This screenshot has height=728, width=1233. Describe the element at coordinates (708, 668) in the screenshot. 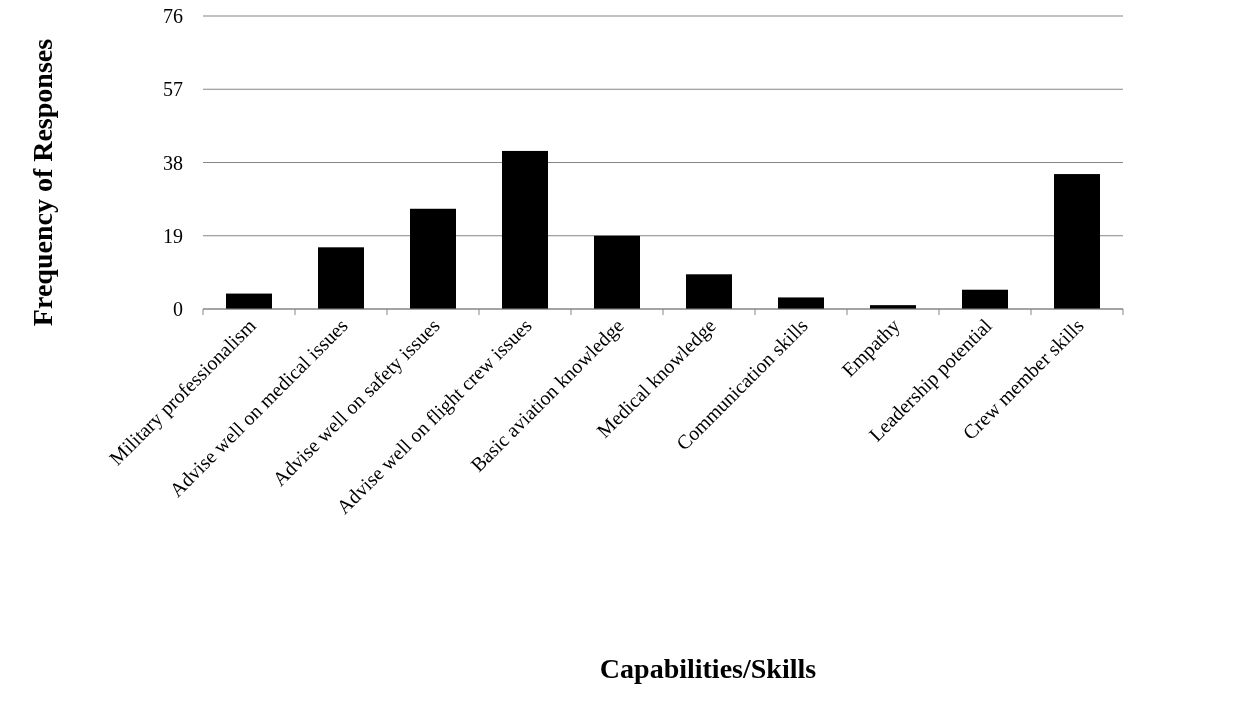

I see `x-axis-title: Capabilities/Skills` at that location.